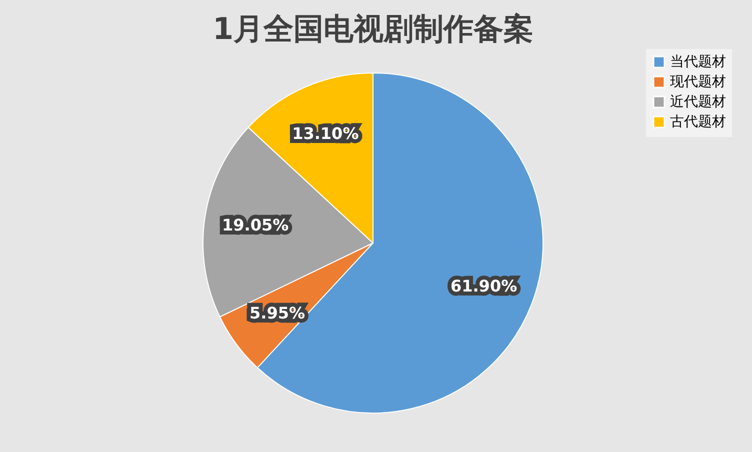  Describe the element at coordinates (698, 122) in the screenshot. I see `legend-label: 古代题材` at that location.